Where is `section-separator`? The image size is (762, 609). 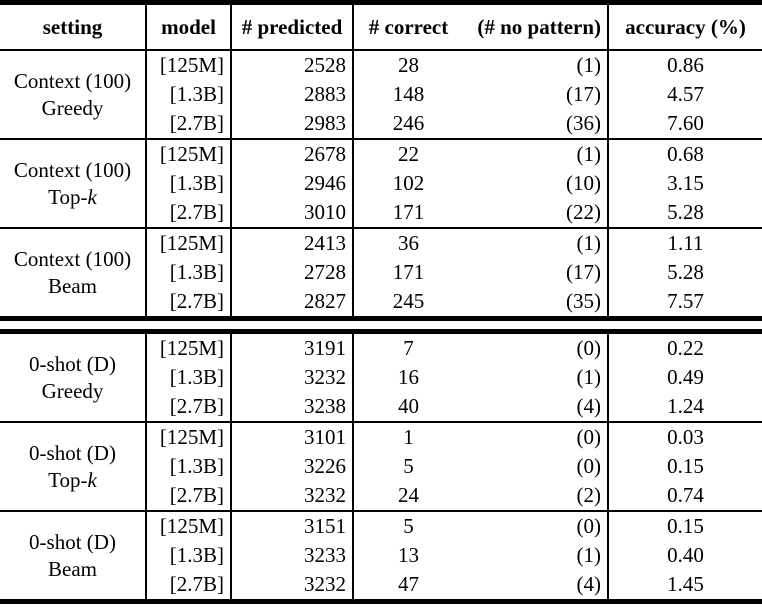
section-separator is located at coordinates (381, 325).